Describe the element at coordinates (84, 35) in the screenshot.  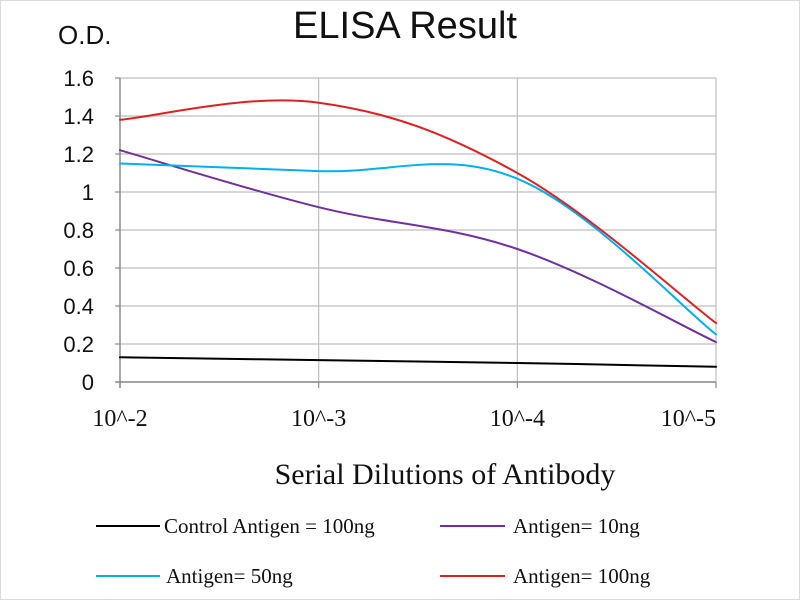
I see `y-axis-title: O.D.` at that location.